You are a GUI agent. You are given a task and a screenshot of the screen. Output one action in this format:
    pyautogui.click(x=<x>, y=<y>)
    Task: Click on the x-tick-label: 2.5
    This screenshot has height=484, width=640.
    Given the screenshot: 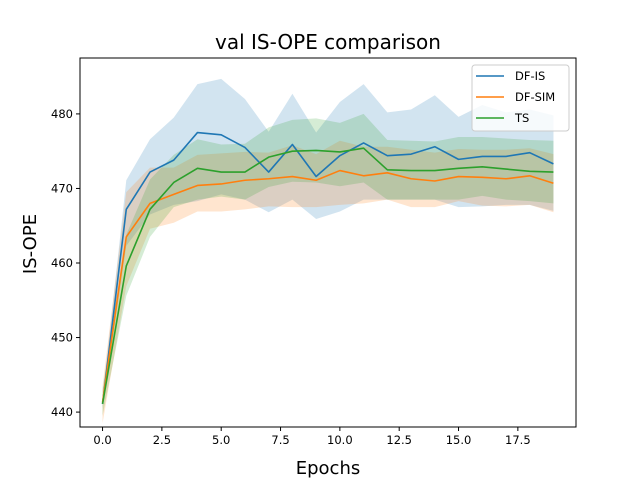 What is the action you would take?
    pyautogui.click(x=162, y=440)
    